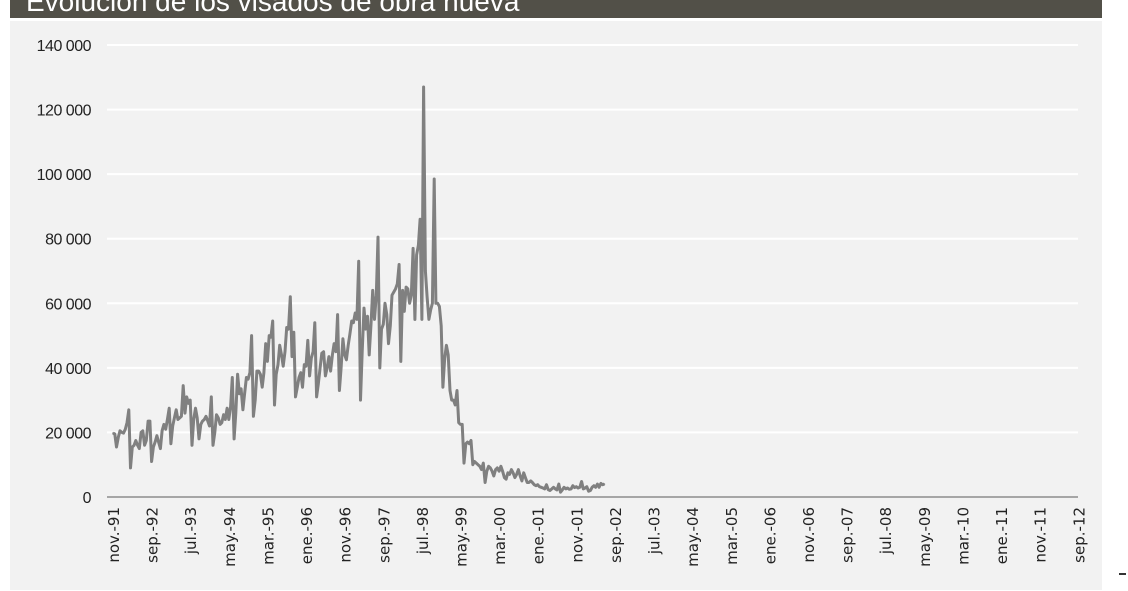  Describe the element at coordinates (809, 535) in the screenshot. I see `x-tick-label: nov.-06` at that location.